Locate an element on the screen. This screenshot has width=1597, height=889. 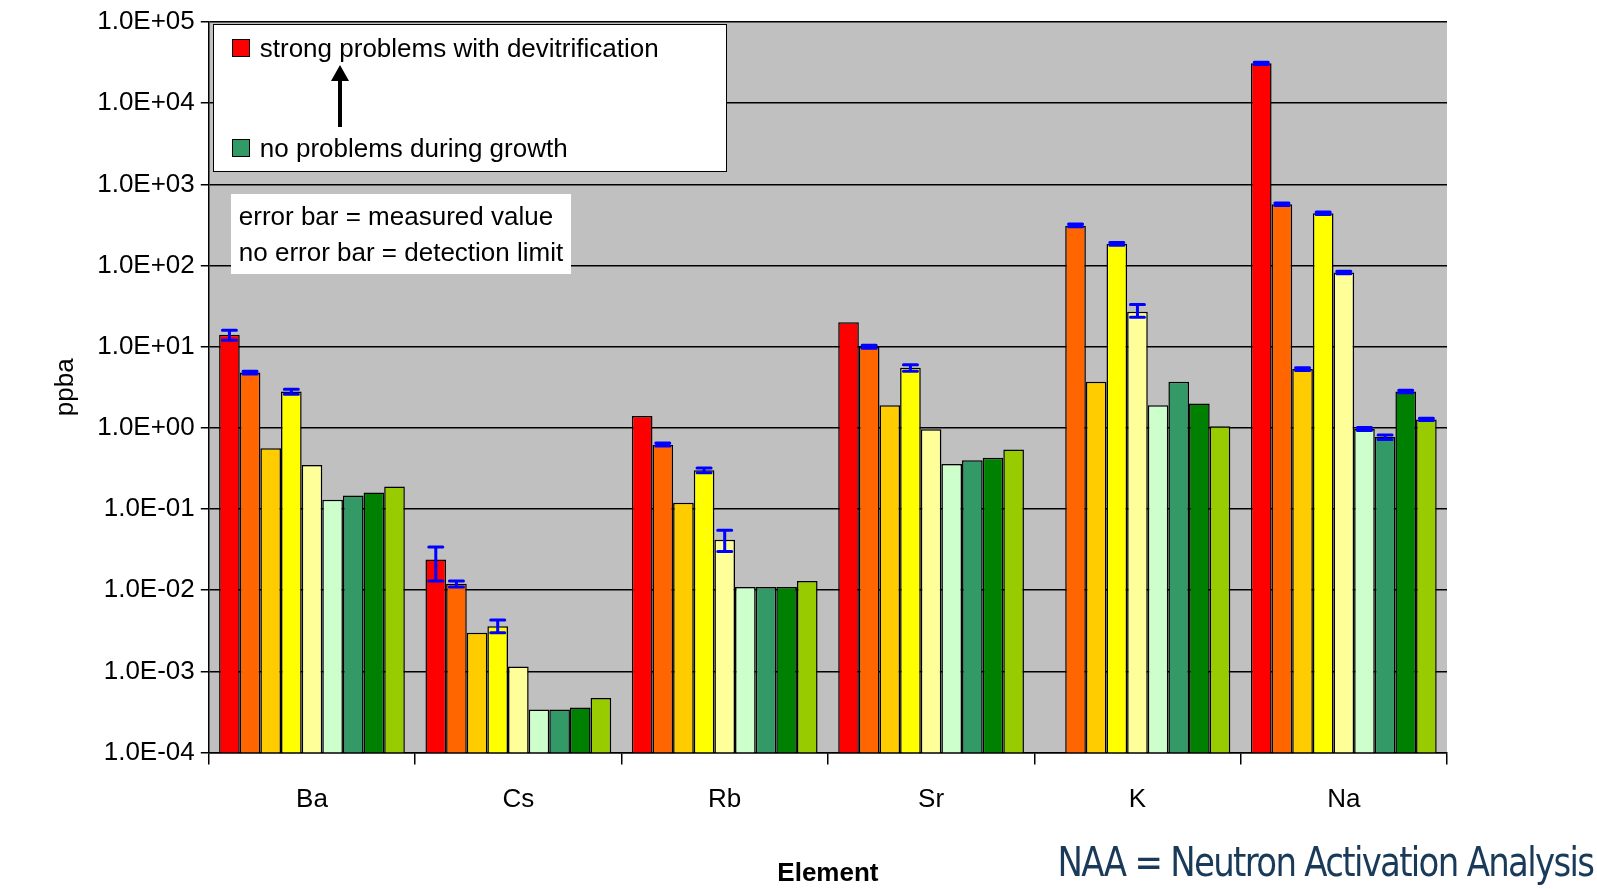
y-tick-label: 1.0E+02 is located at coordinates (146, 263).